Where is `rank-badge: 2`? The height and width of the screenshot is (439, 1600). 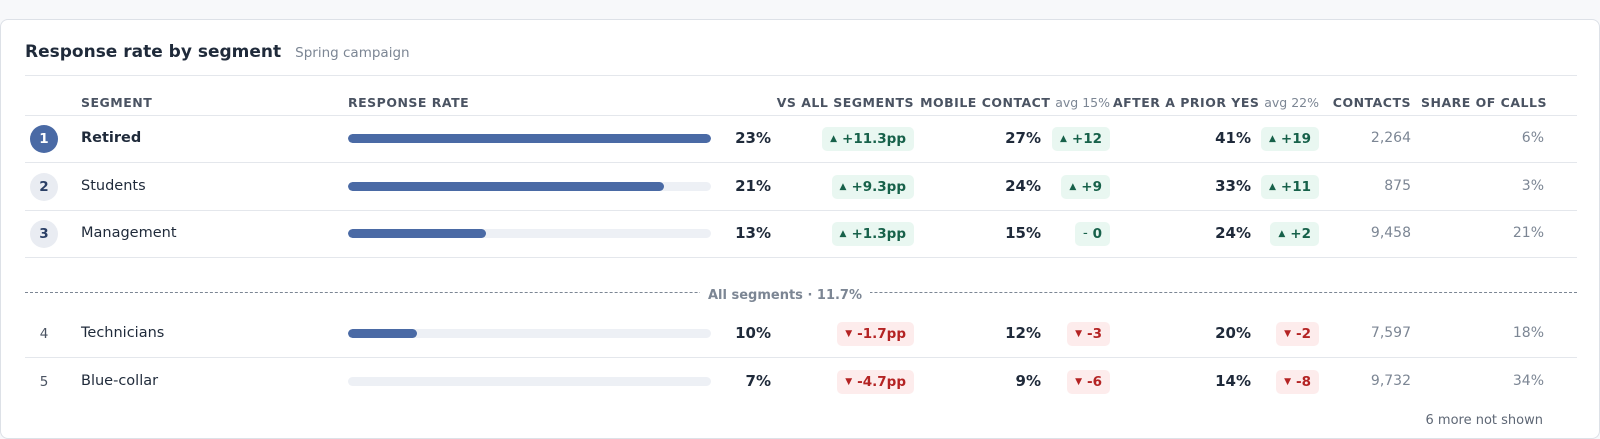 rank-badge: 2 is located at coordinates (44, 187).